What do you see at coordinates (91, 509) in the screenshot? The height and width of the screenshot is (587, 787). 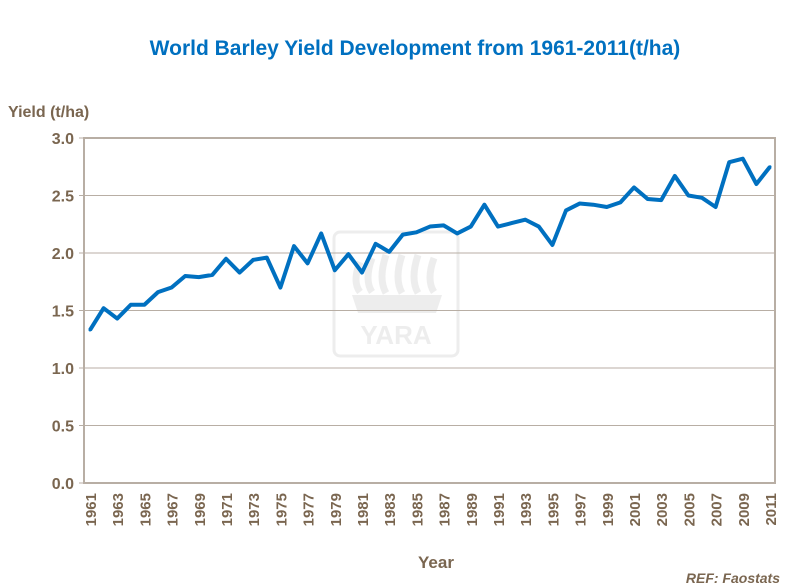 I see `x-tick-label: 1961` at bounding box center [91, 509].